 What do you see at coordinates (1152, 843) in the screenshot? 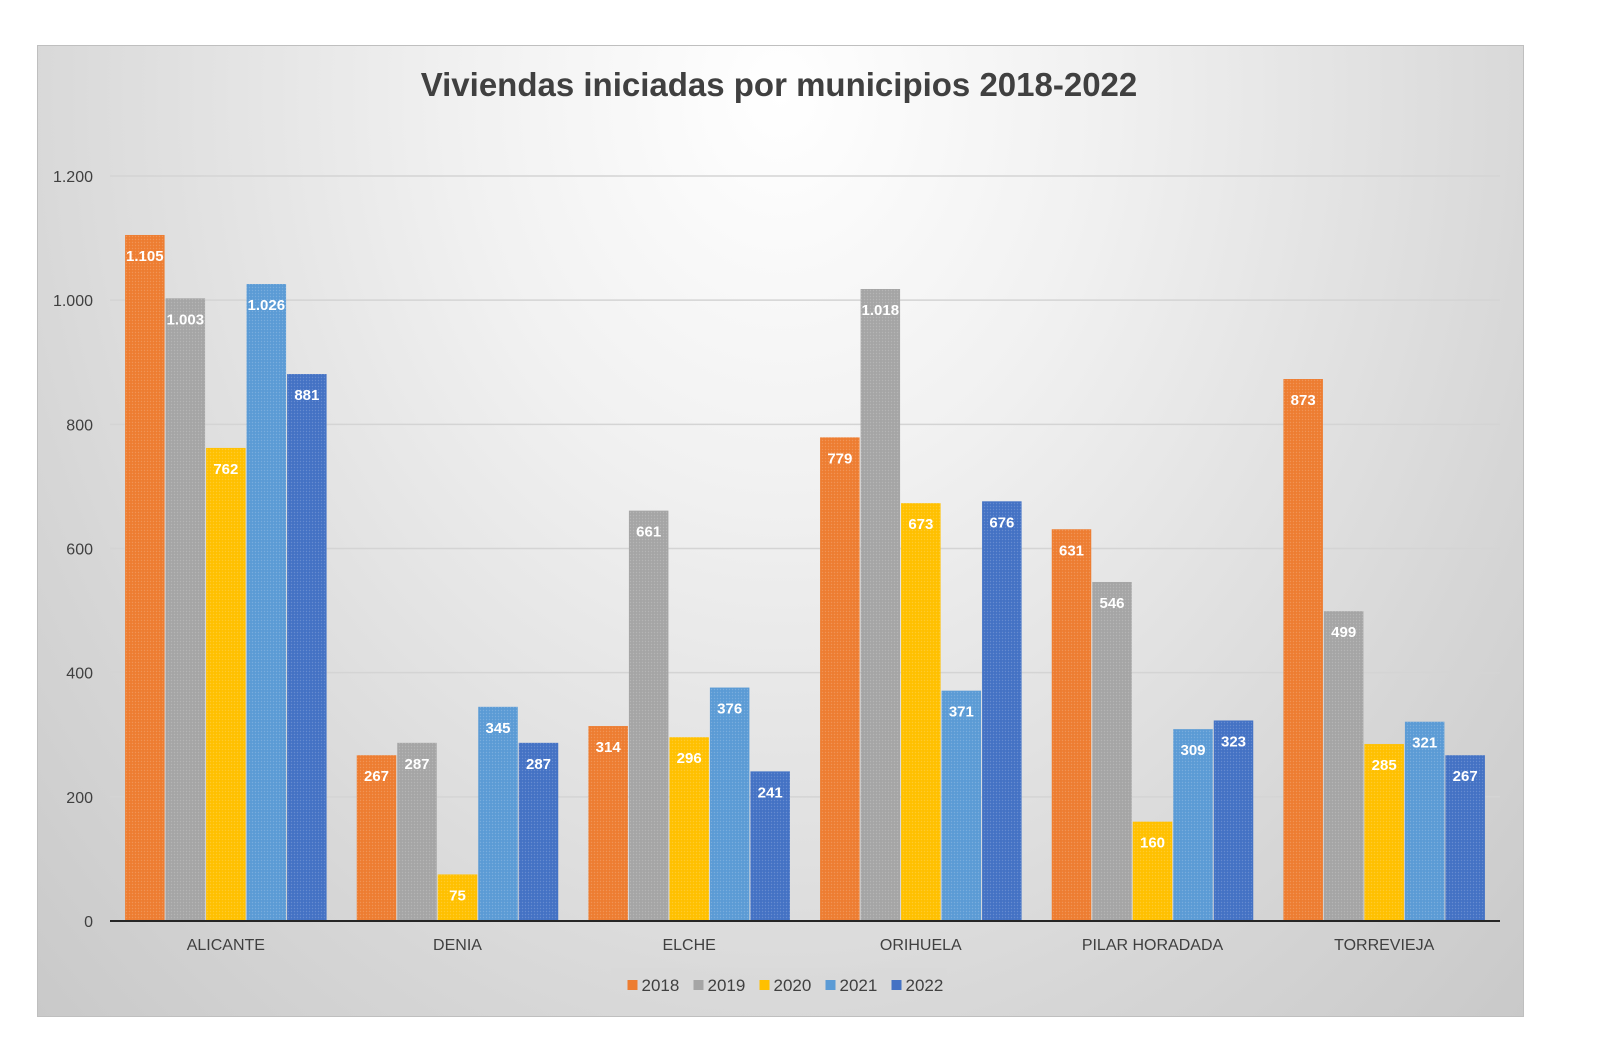
I see `data-label: 160` at bounding box center [1152, 843].